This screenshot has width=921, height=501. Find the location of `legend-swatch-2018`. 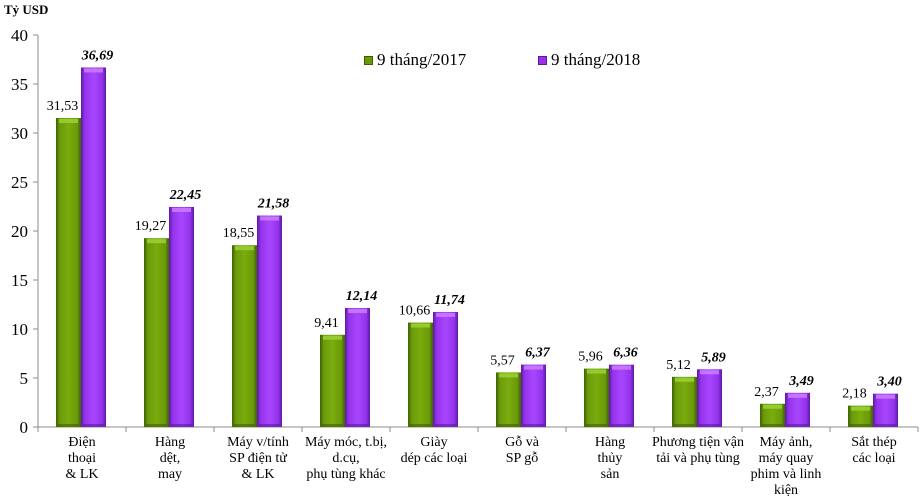

legend-swatch-2018 is located at coordinates (542, 60).